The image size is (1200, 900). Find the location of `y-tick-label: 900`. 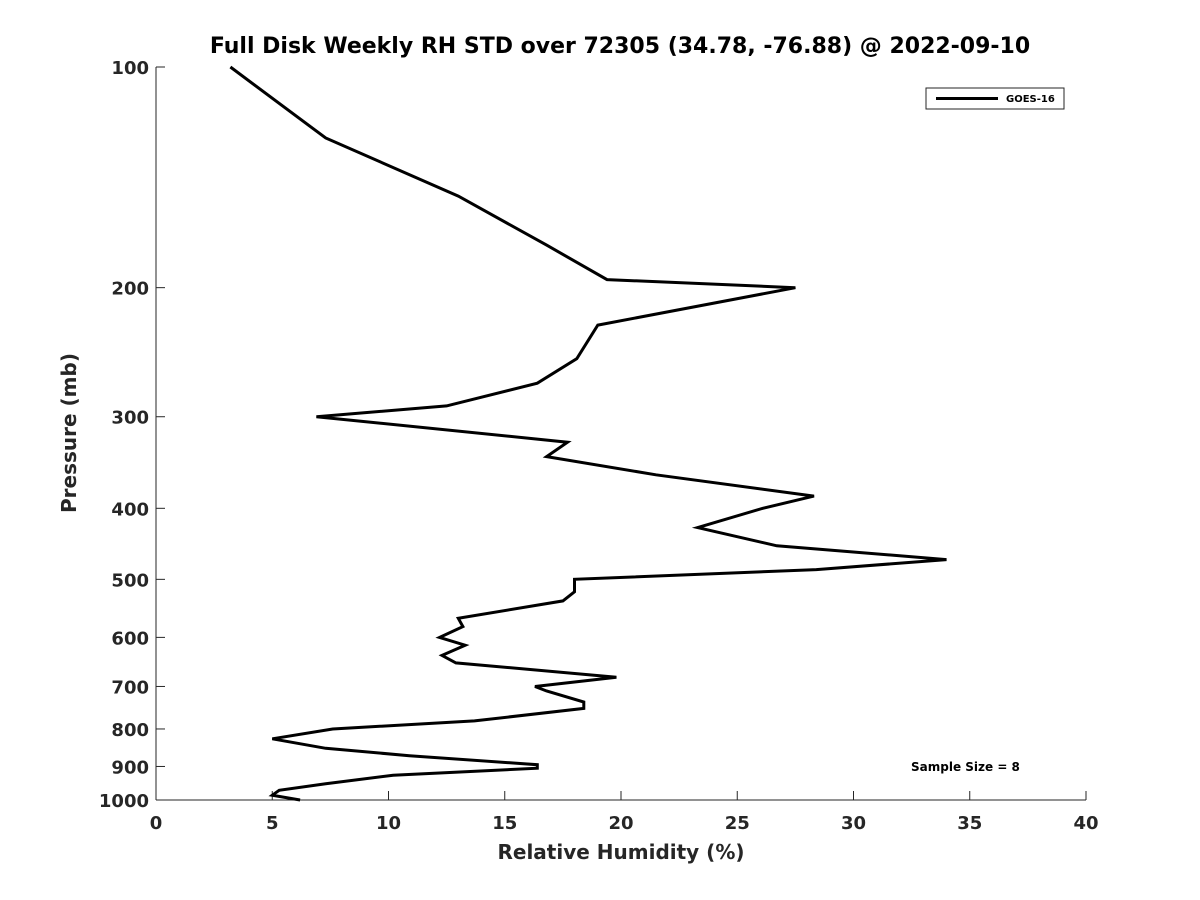

y-tick-label: 900 is located at coordinates (130, 767).